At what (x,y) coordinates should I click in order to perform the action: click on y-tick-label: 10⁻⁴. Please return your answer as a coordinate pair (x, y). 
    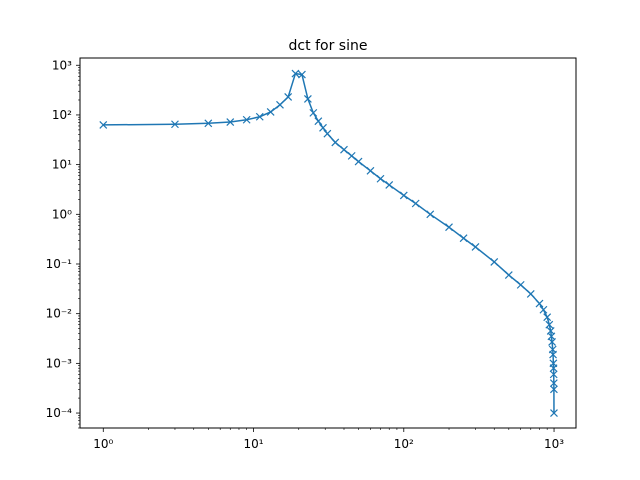
    Looking at the image, I should click on (59, 413).